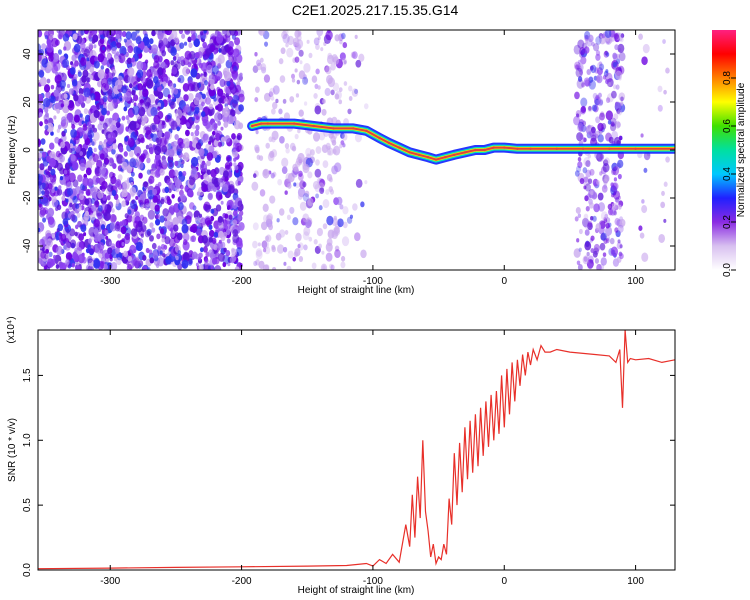 Image resolution: width=750 pixels, height=600 pixels. Describe the element at coordinates (11, 329) in the screenshot. I see `snr-y-scale-note: (x10⁴)` at that location.